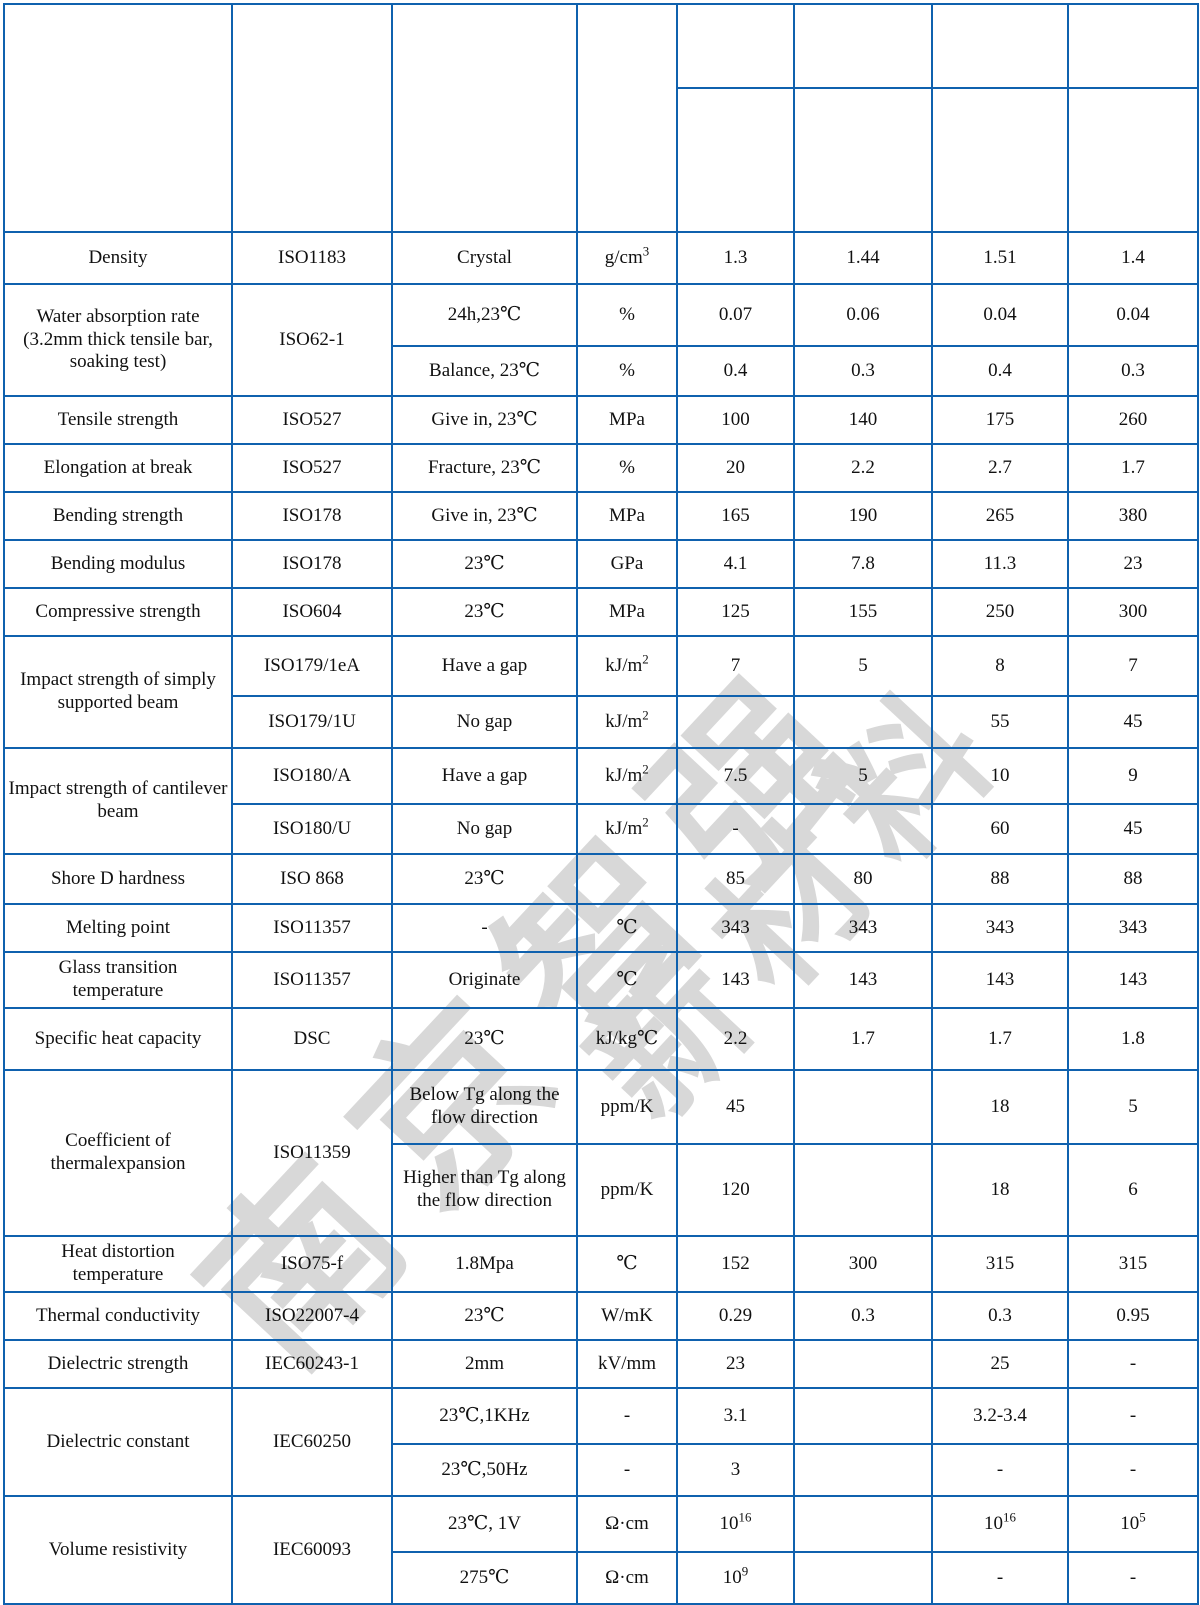  I want to click on cell-test-item: Glass transition temperature, so click(118, 980).